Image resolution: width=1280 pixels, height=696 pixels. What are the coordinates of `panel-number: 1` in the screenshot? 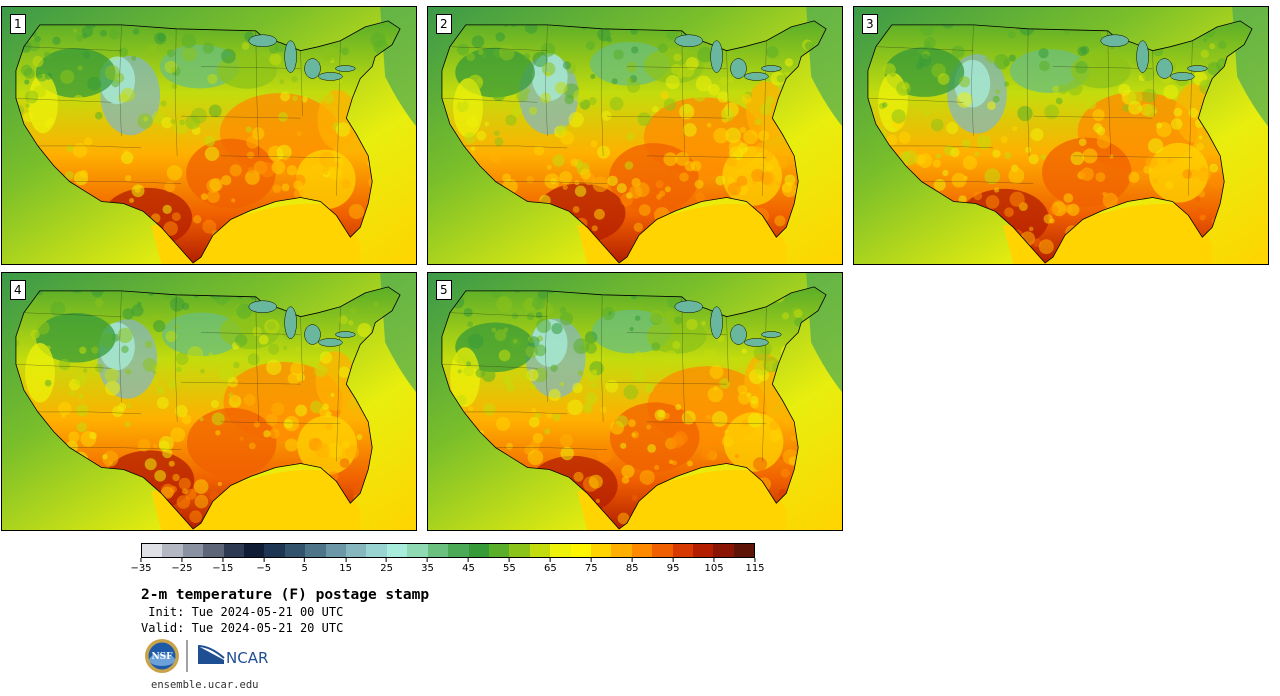 It's located at (18, 24).